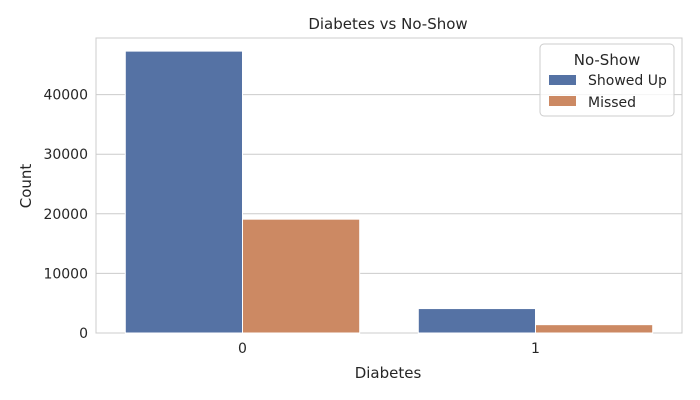 This screenshot has width=700, height=400. What do you see at coordinates (562, 80) in the screenshot?
I see `legend-swatch-showed-up` at bounding box center [562, 80].